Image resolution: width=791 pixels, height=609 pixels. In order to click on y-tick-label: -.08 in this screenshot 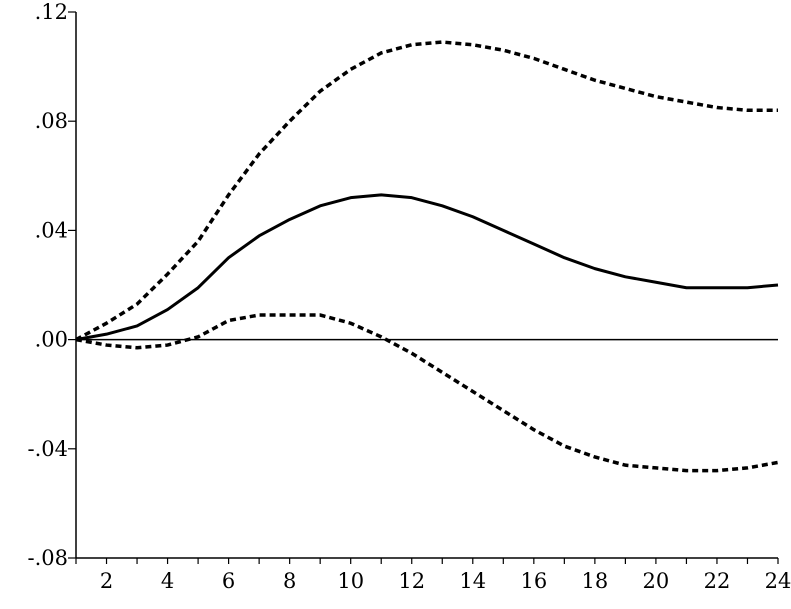, I will do `click(48, 558)`.